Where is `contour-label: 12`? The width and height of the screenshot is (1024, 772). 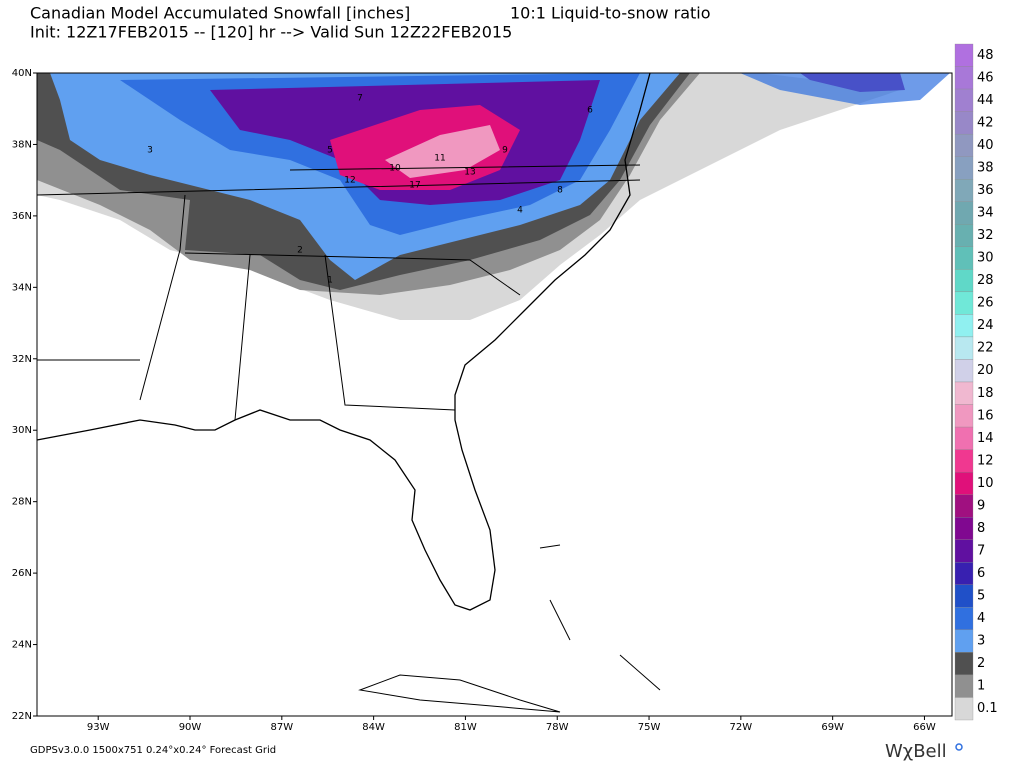 contour-label: 12 is located at coordinates (349, 181).